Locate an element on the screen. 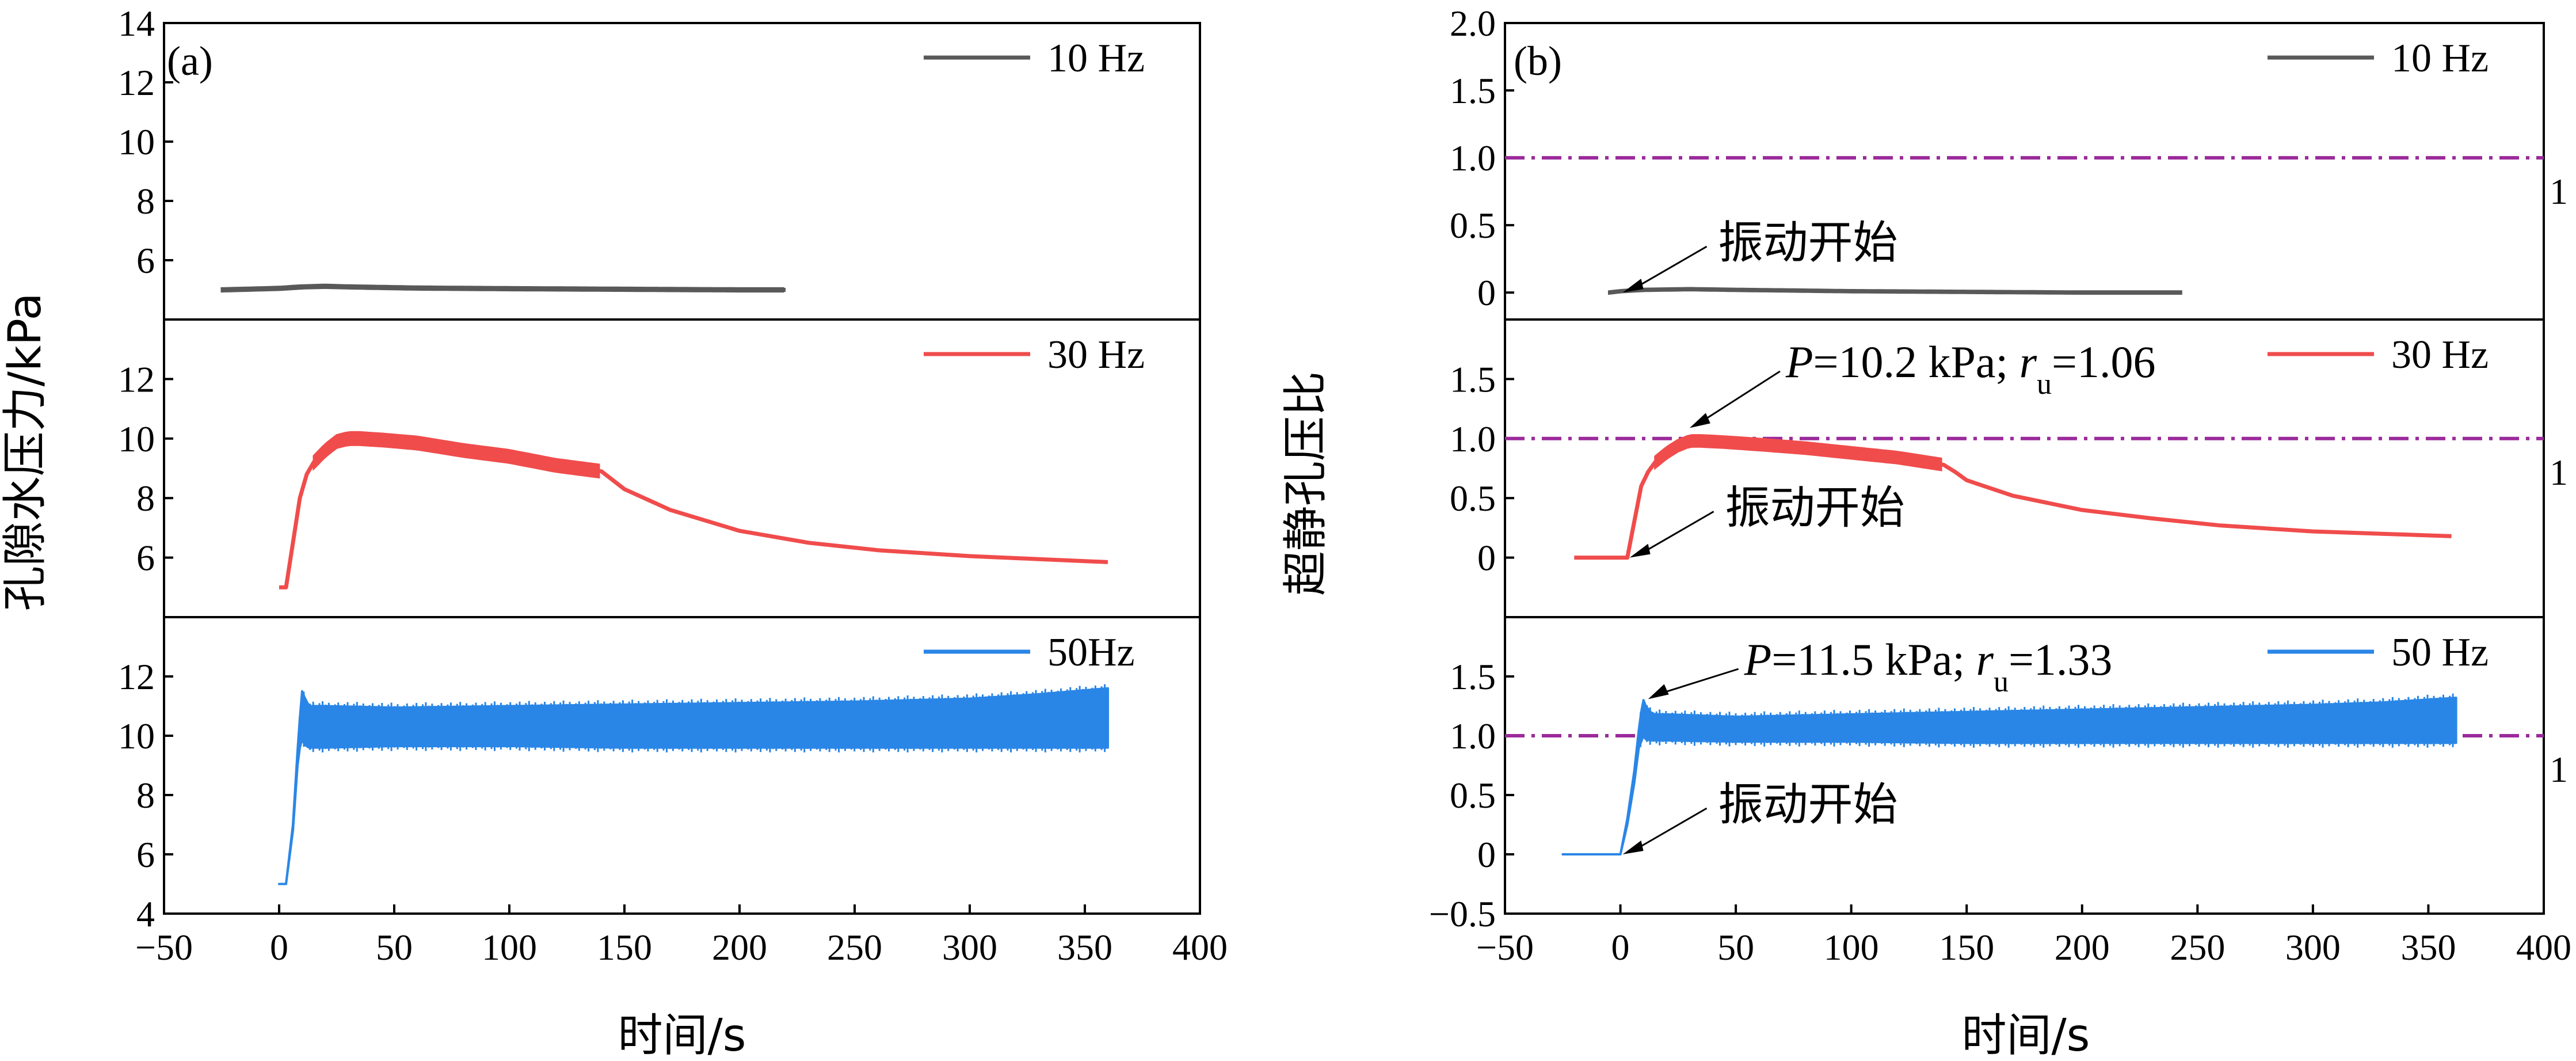  panel-b-subplot-10hz: 0 0.5 1.0 1.5 2.0 1 10 Hz 振动开始 is located at coordinates (2009, 162).